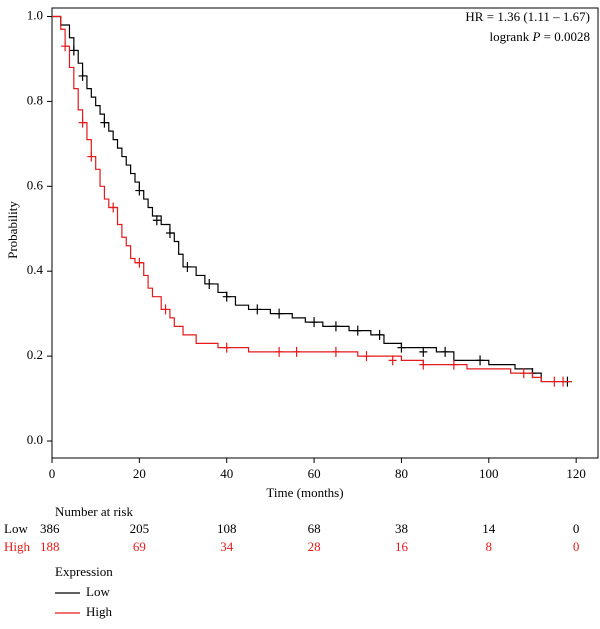 This screenshot has height=629, width=600. Describe the element at coordinates (227, 528) in the screenshot. I see `risk-count: 108` at that location.